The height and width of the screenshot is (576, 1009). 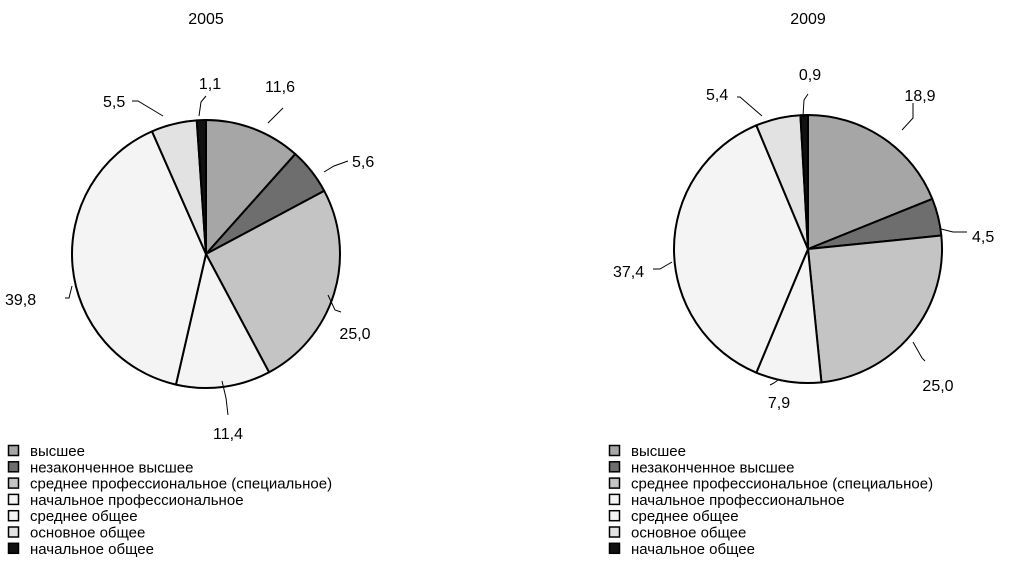 I want to click on data-label: 1,1, so click(x=210, y=84).